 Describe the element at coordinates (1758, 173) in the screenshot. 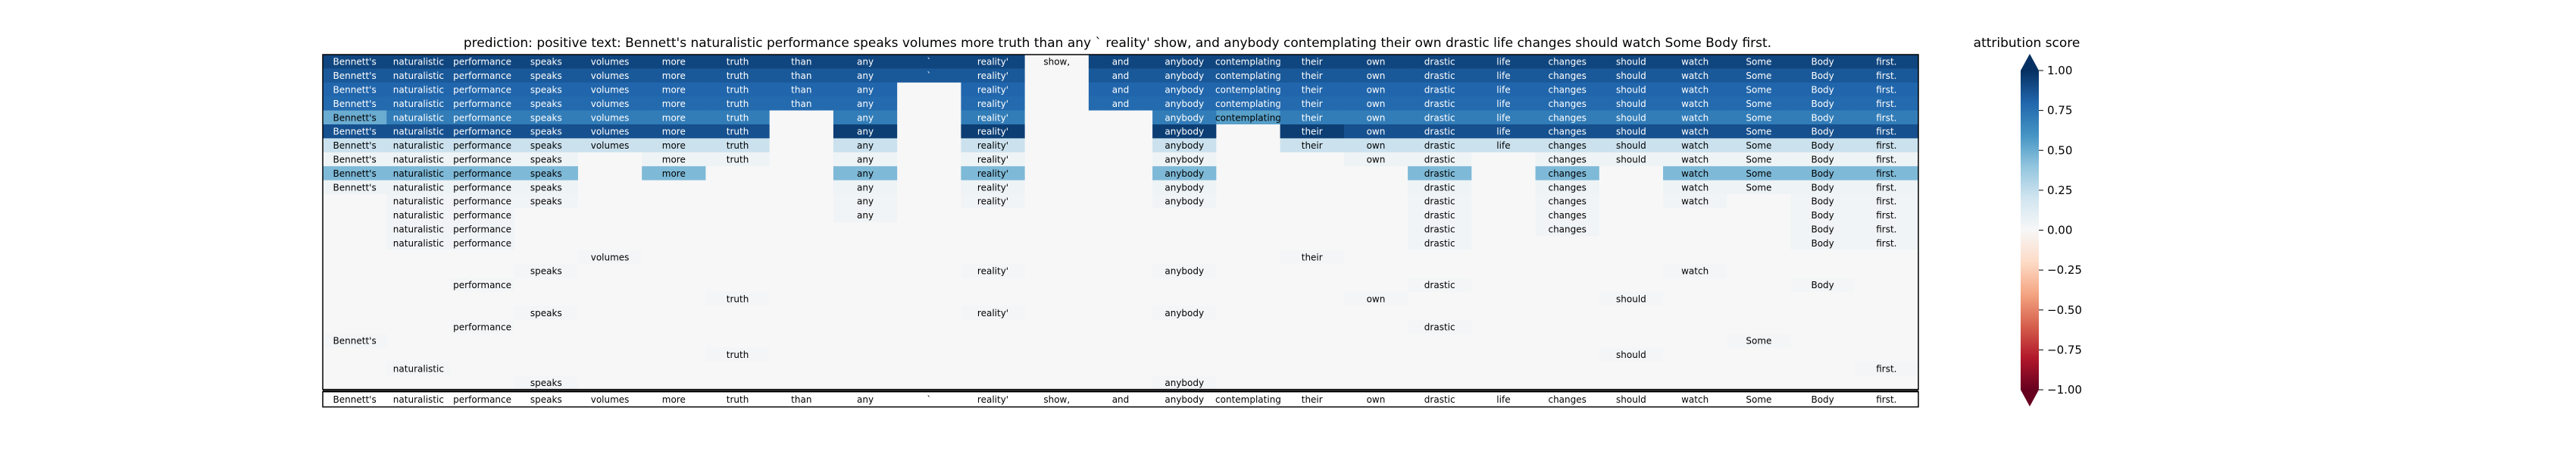

I see `cell-token-label: Some` at that location.